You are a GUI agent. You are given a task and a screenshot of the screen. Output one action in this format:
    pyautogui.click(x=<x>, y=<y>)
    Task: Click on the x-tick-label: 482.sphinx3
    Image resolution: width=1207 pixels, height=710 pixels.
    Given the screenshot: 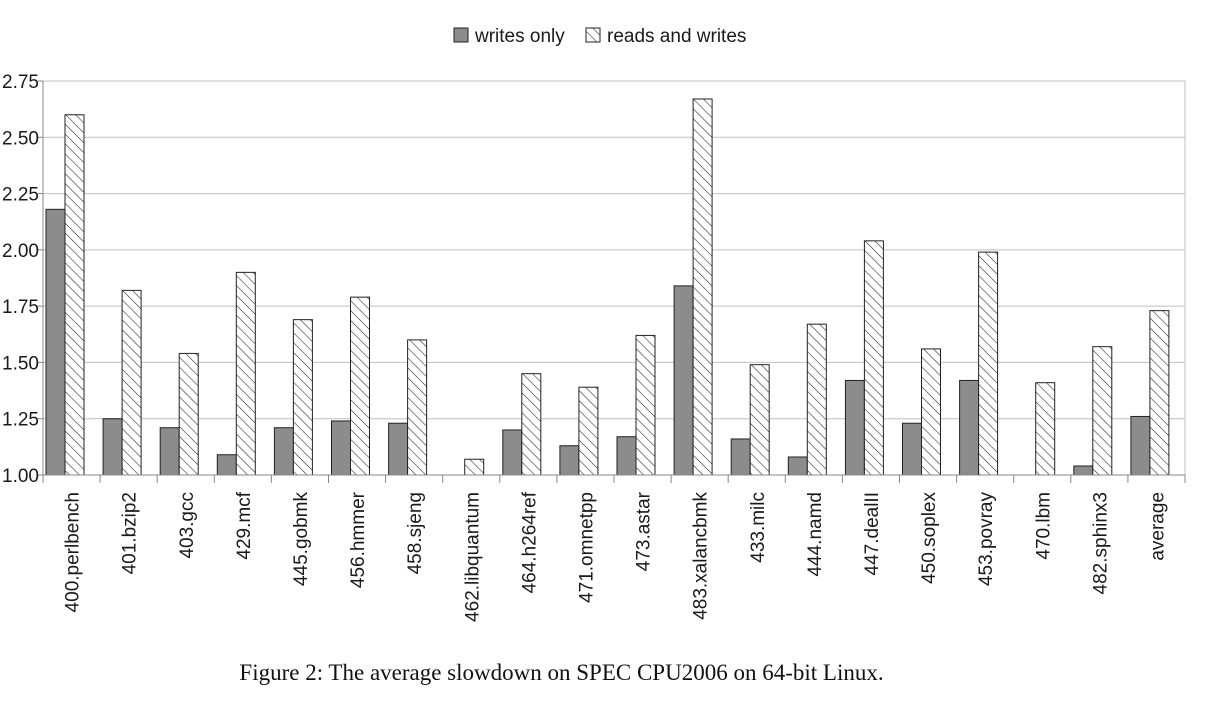 What is the action you would take?
    pyautogui.click(x=1100, y=543)
    